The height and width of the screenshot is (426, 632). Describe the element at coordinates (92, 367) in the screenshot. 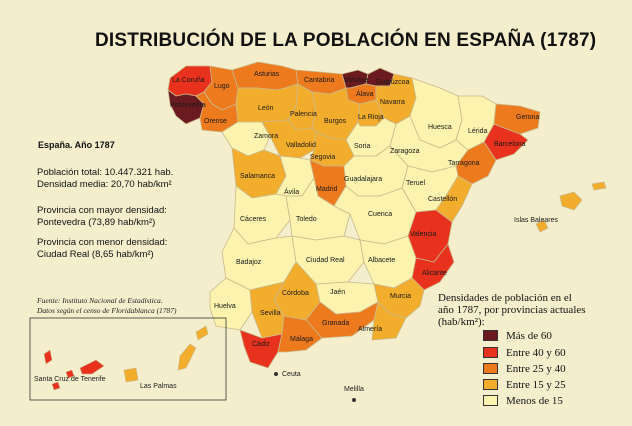

I see `island-tenerife` at that location.